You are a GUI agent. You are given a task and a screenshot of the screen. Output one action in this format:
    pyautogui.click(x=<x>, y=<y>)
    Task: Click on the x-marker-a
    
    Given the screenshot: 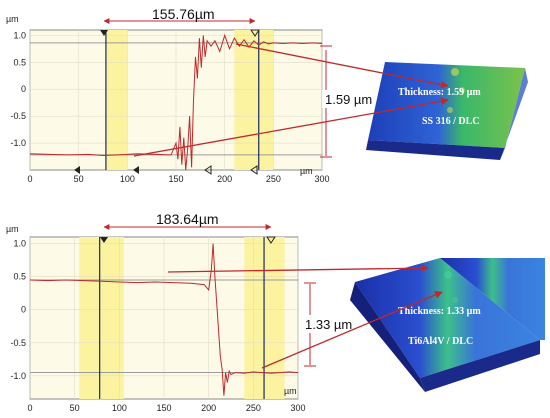 What is the action you would take?
    pyautogui.click(x=77, y=170)
    